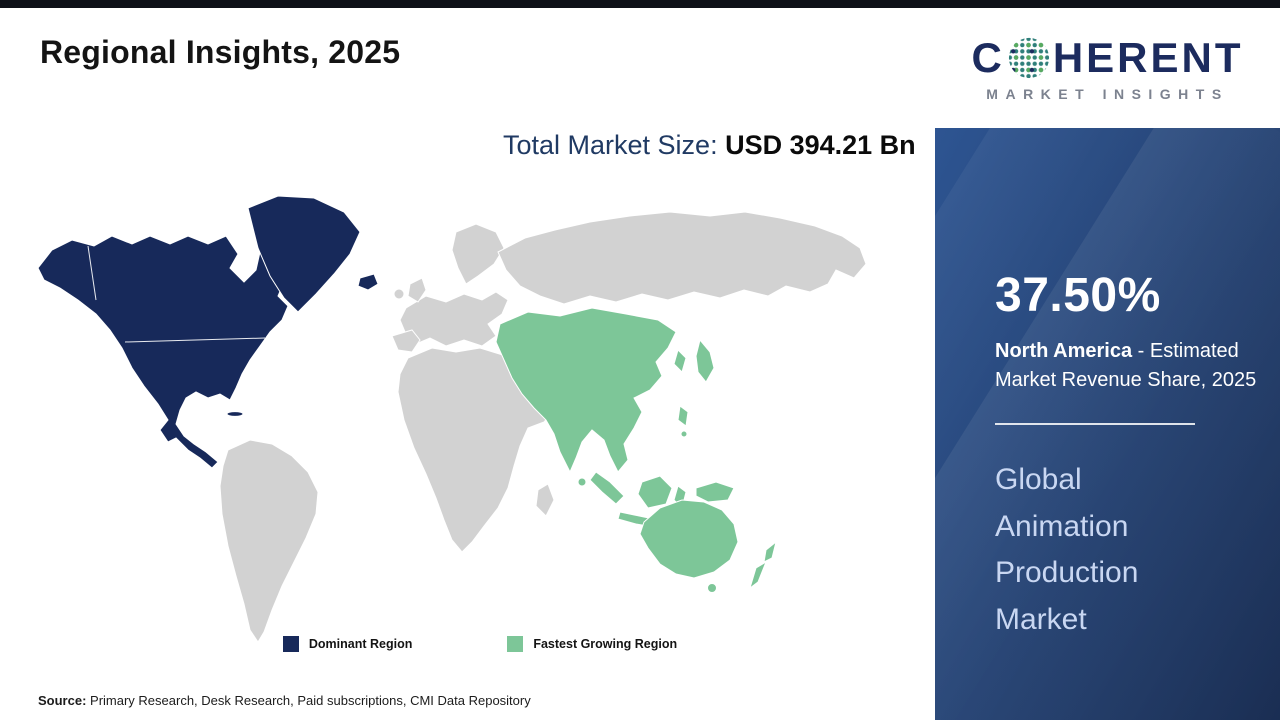  Describe the element at coordinates (235, 414) in the screenshot. I see `region-caribbean` at that location.